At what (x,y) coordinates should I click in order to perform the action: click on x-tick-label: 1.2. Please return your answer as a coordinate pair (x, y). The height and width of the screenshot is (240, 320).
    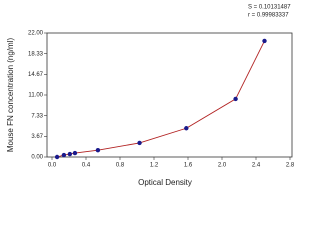
    Looking at the image, I should click on (154, 166).